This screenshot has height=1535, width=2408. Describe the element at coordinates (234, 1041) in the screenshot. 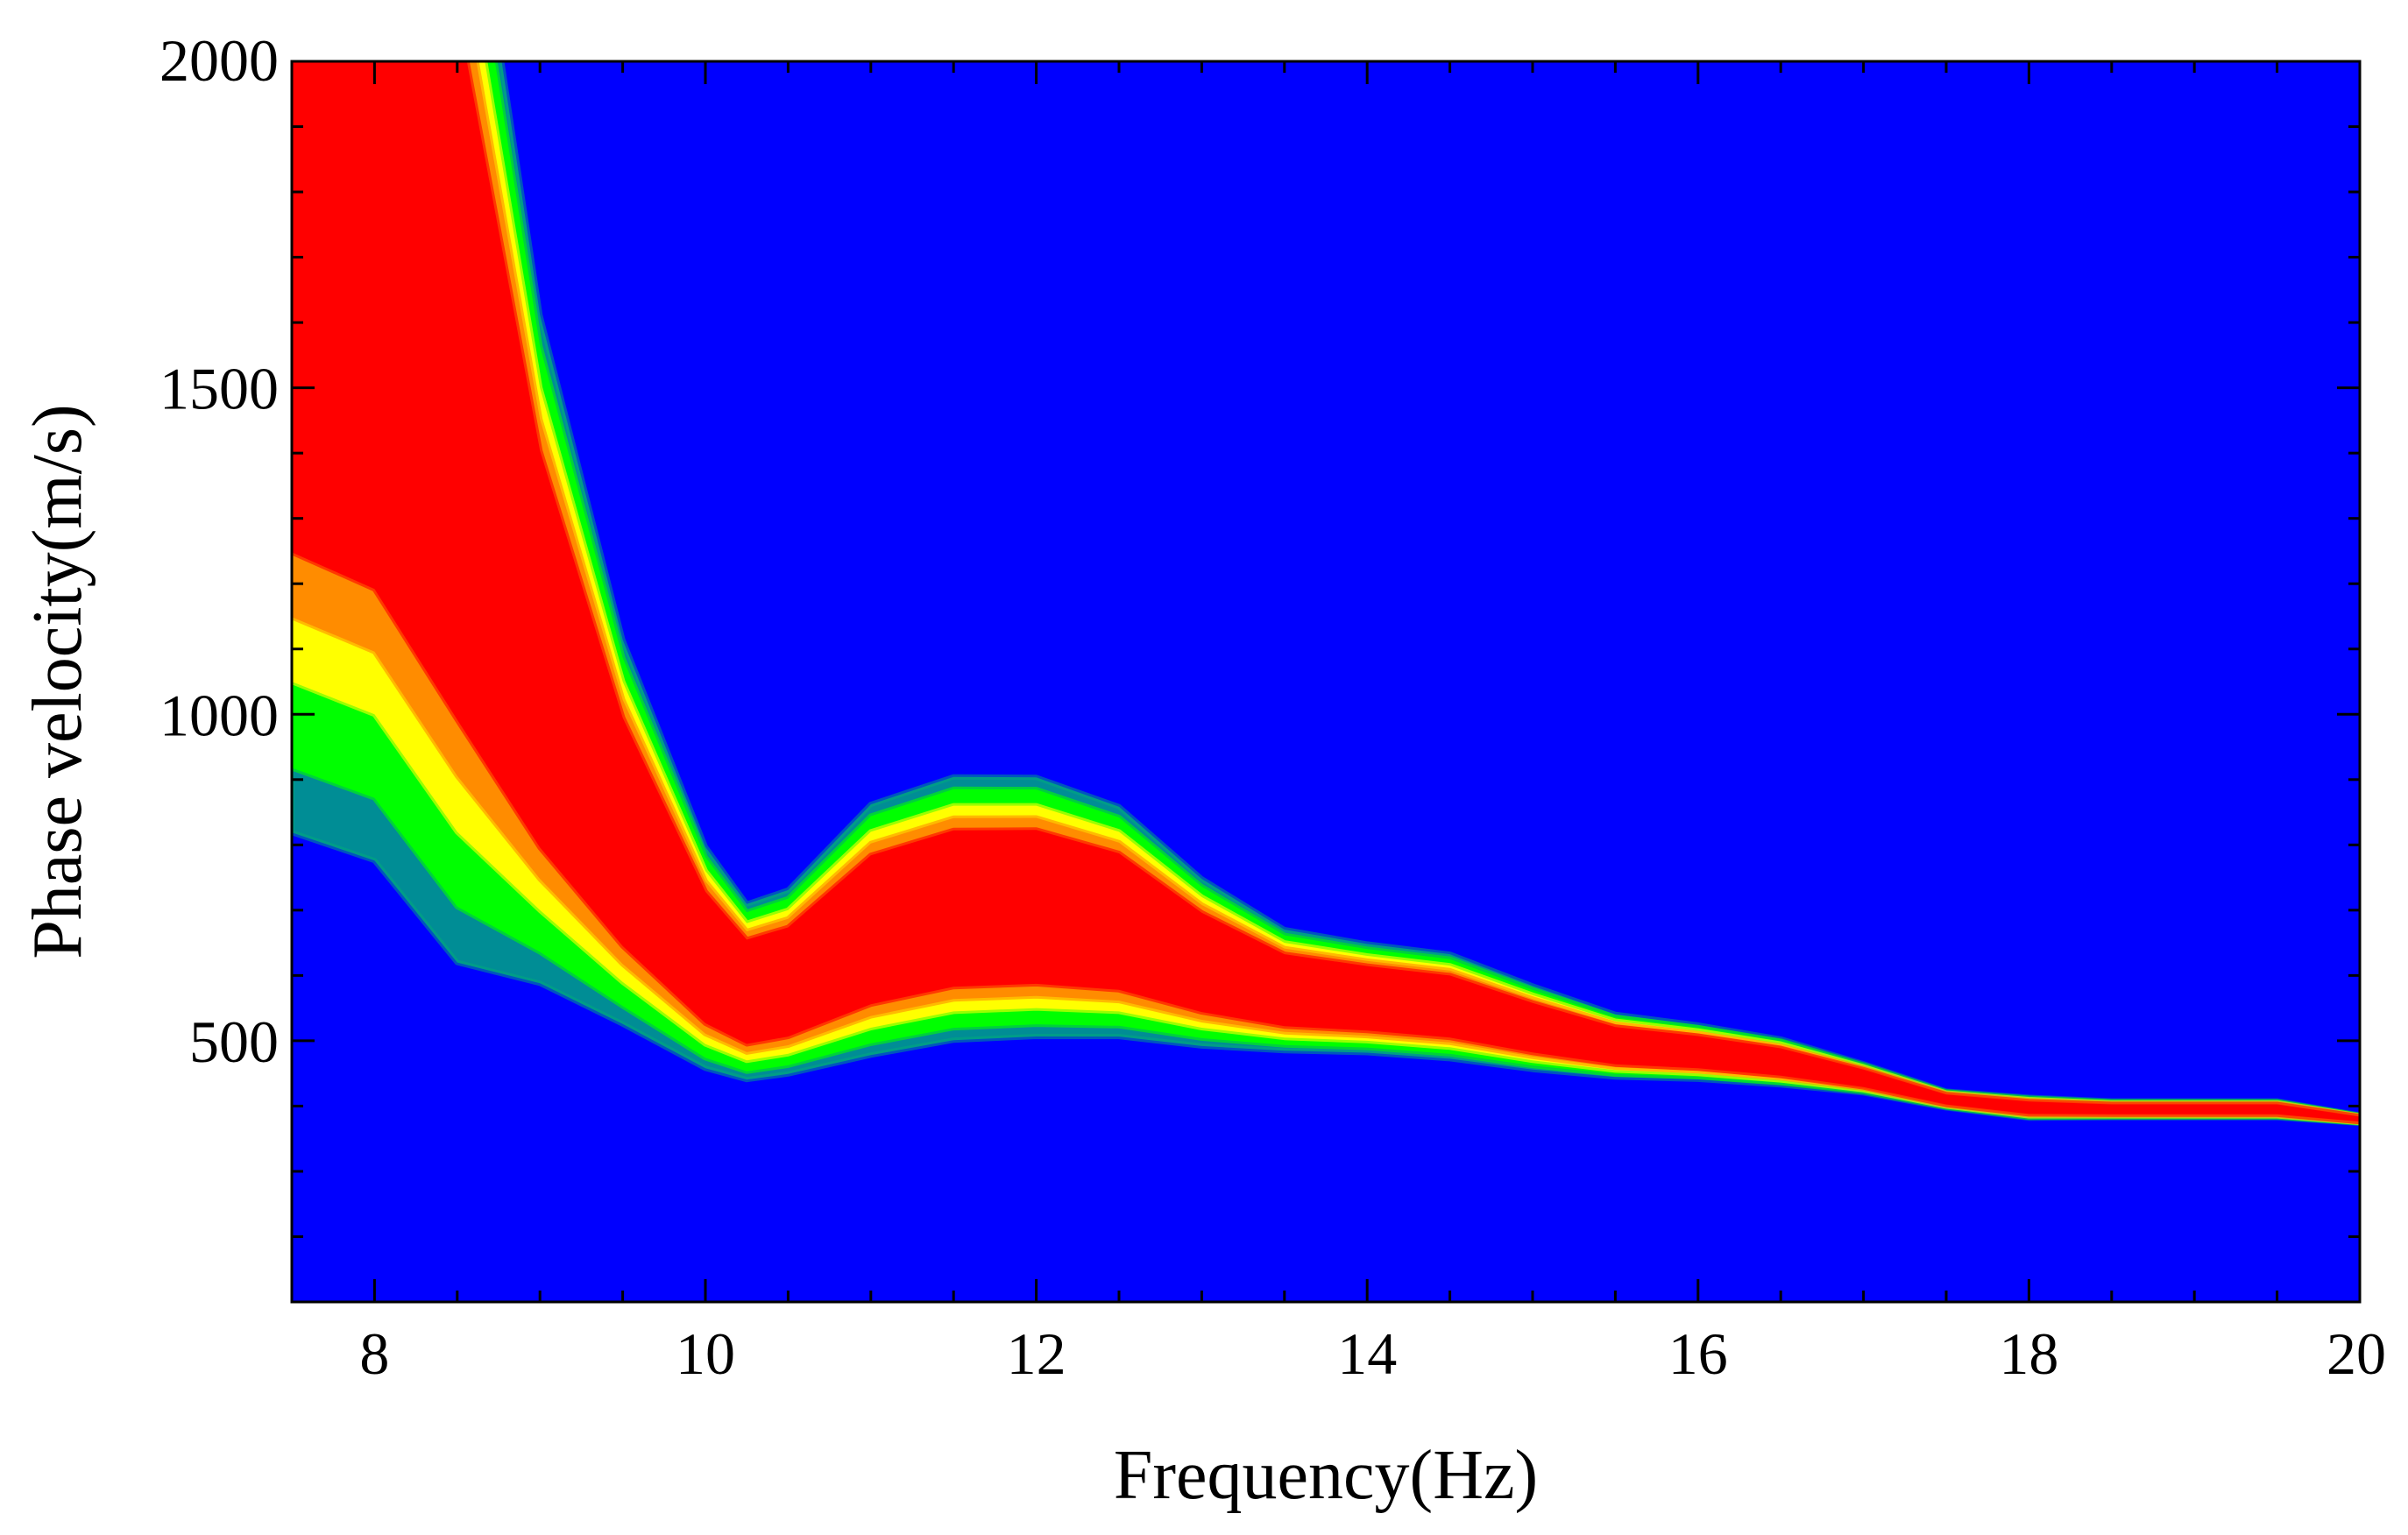

I see `y-tick-label: 500` at that location.